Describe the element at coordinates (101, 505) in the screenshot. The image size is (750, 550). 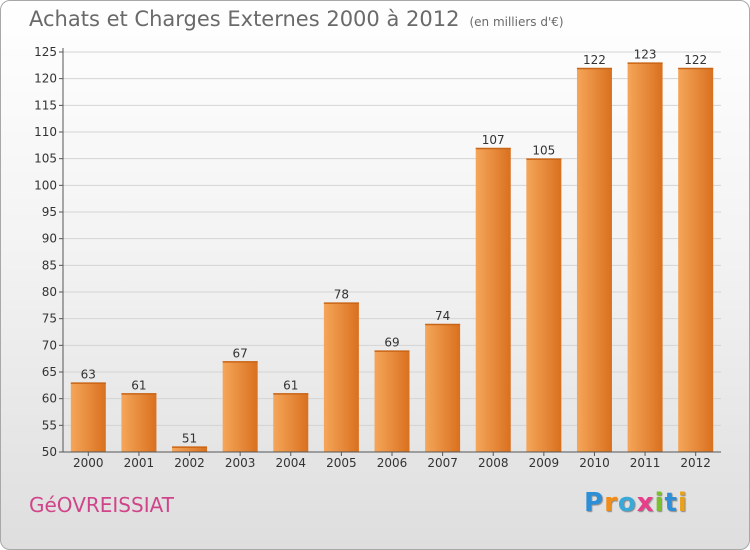
I see `commune-name: GéOVREISSIAT` at that location.